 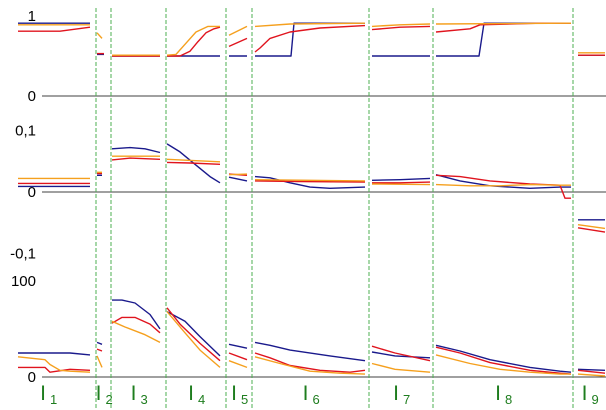 I want to click on interval-subscript: 9, so click(x=595, y=399).